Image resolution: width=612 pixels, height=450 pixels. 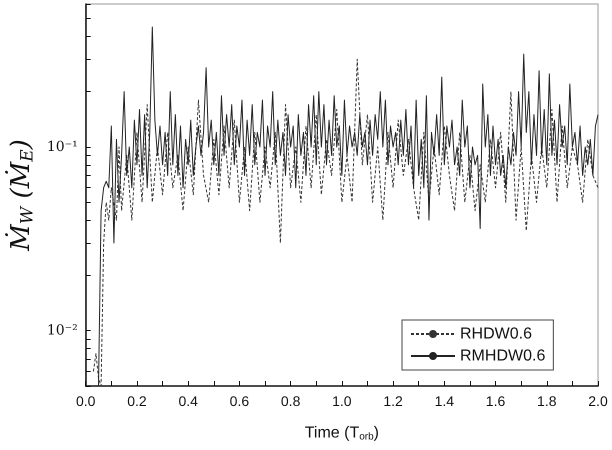 I want to click on x-tick-label: 0.2, so click(x=137, y=401).